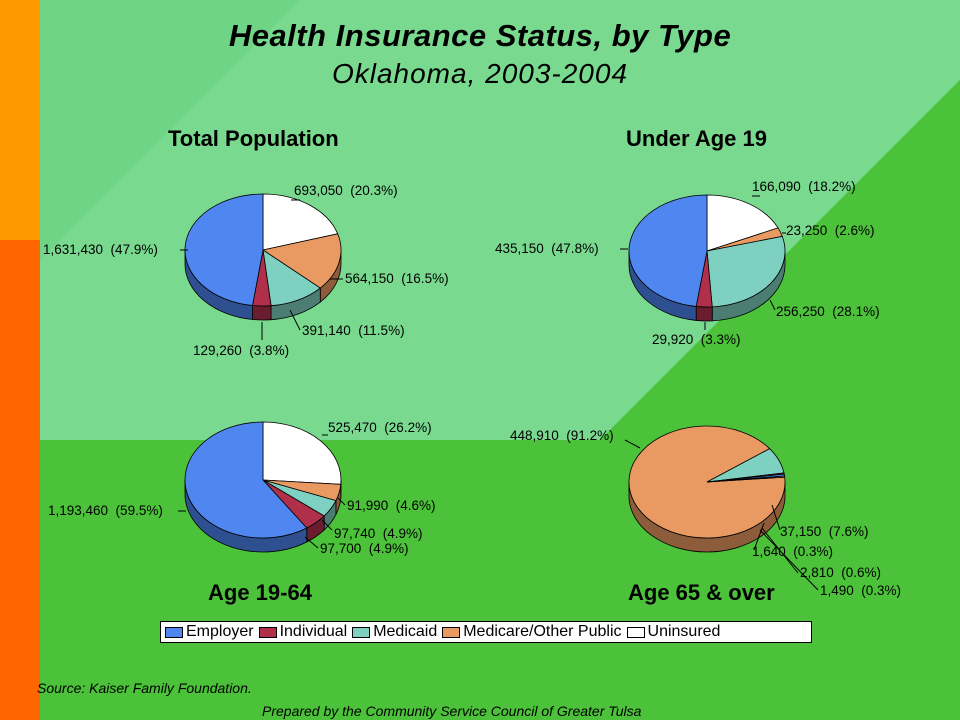 This screenshot has height=720, width=960. What do you see at coordinates (174, 632) in the screenshot?
I see `legend-swatch-employer` at bounding box center [174, 632].